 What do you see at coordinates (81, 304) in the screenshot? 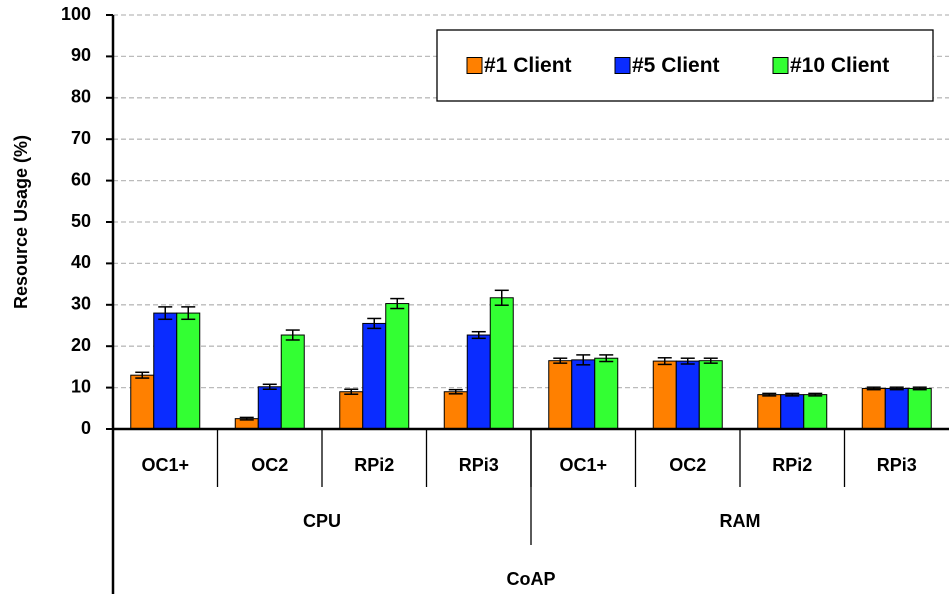
I see `y-tick-label: 30` at bounding box center [81, 304].